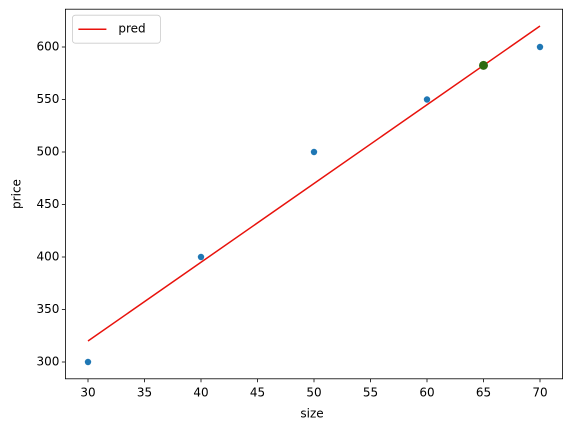  I want to click on legend-box, so click(116, 29).